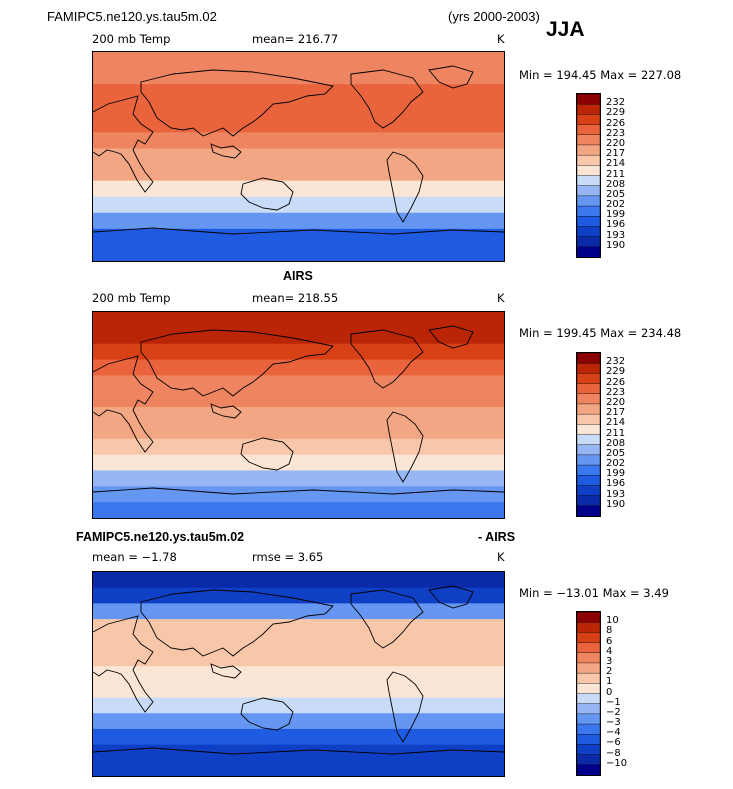 This screenshot has width=733, height=789. Describe the element at coordinates (616, 504) in the screenshot. I see `colorbar-tick-label: 190` at that location.